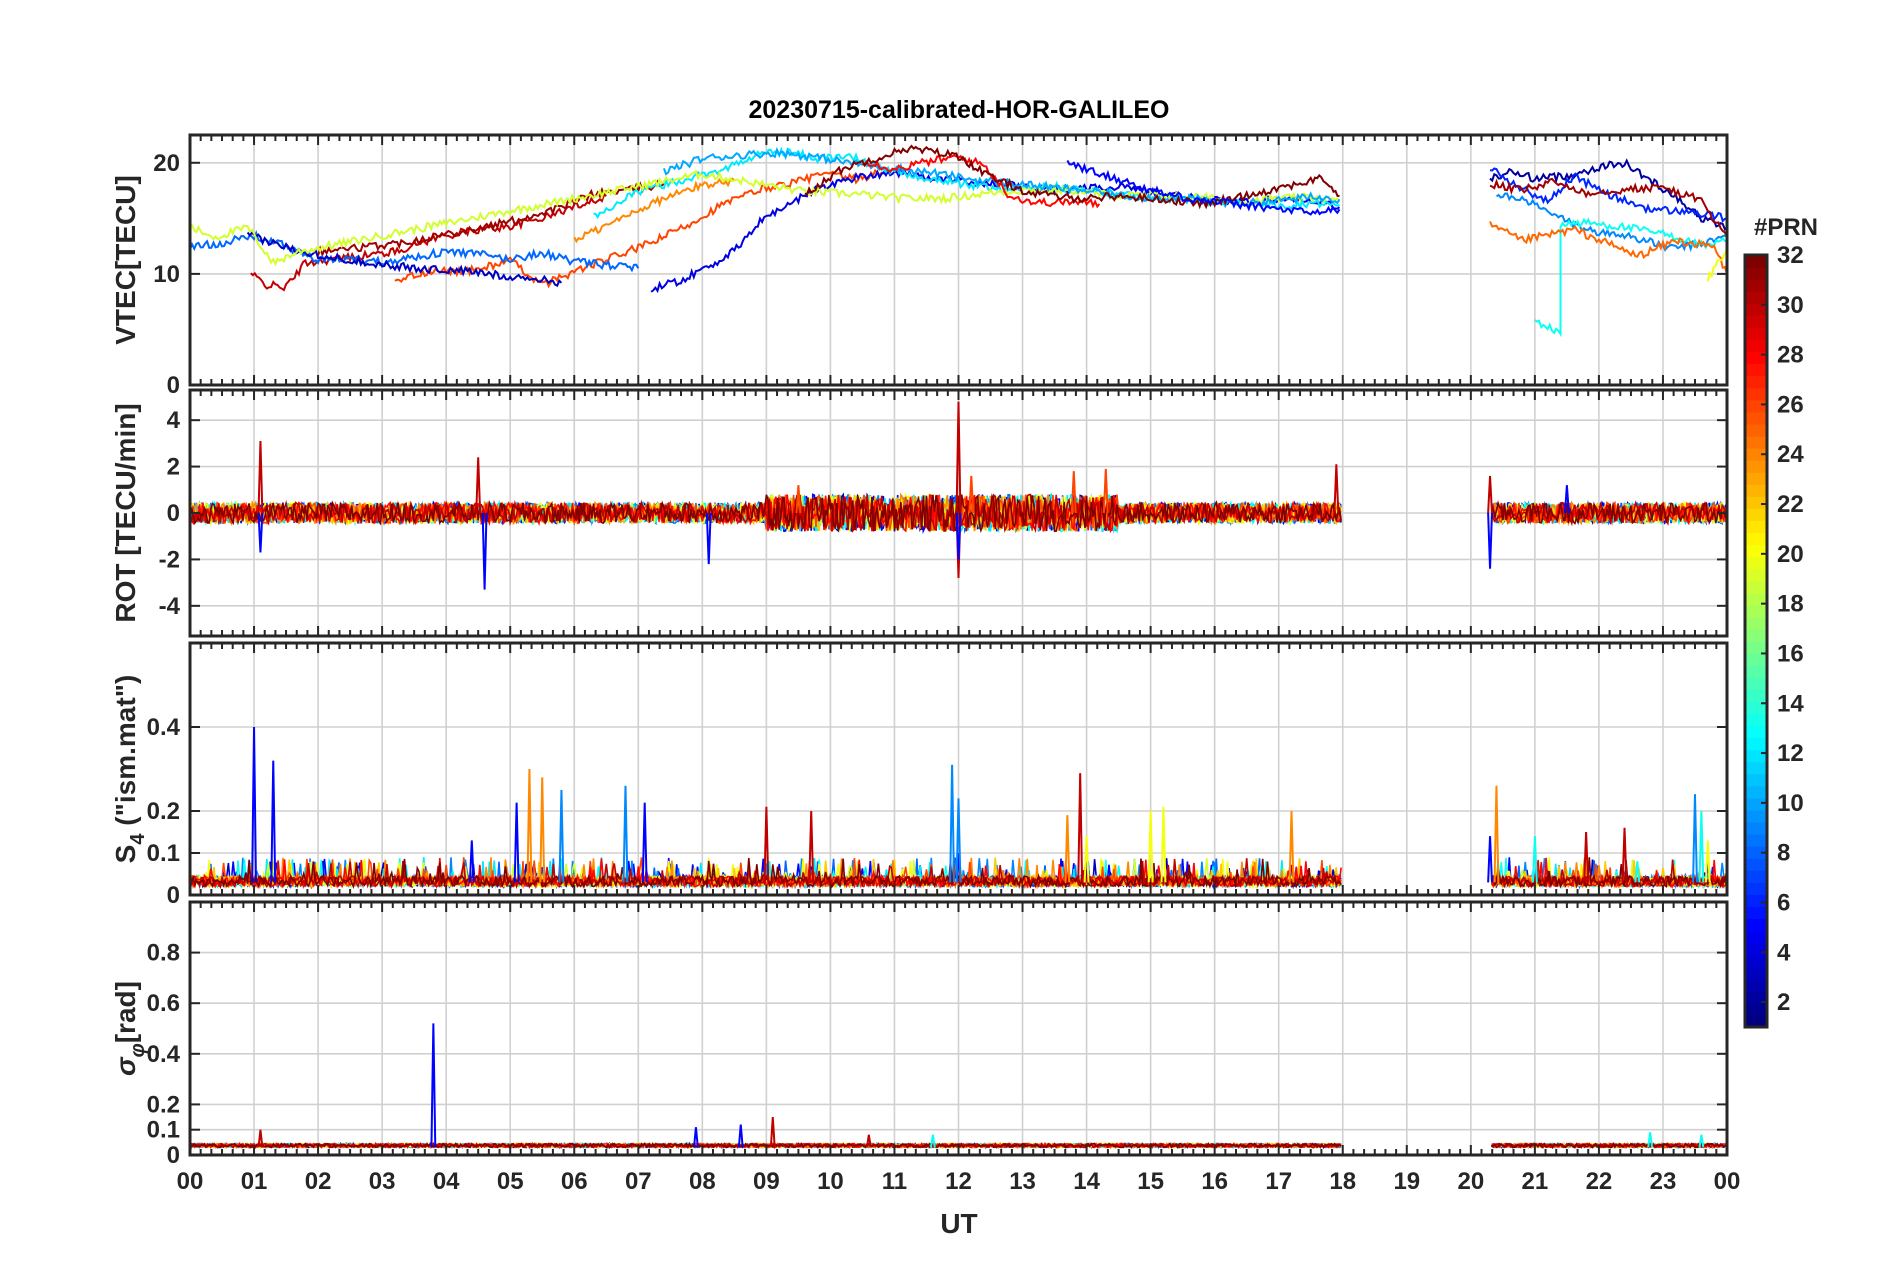 The width and height of the screenshot is (1902, 1272). I want to click on y-tick-label: -4, so click(170, 606).